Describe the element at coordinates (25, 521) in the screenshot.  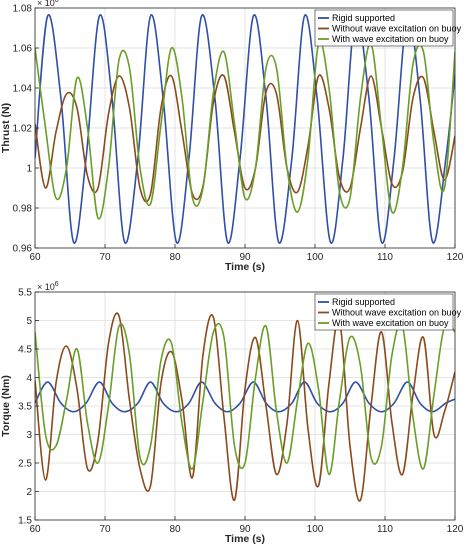
I see `y-tick-label: 1.5` at that location.